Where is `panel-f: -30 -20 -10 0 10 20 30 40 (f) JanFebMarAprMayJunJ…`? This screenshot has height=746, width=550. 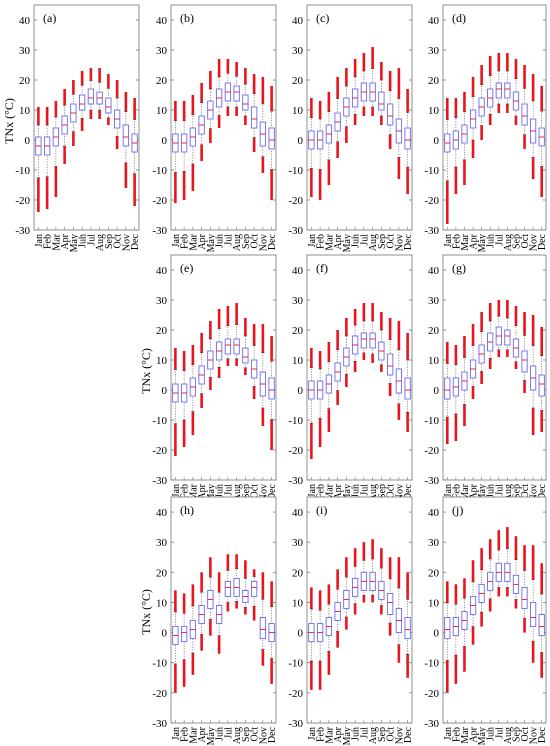 panel-f: -30 -20 -10 0 10 20 30 40 (f) JanFebMarAprMayJunJ… is located at coordinates (351, 378).